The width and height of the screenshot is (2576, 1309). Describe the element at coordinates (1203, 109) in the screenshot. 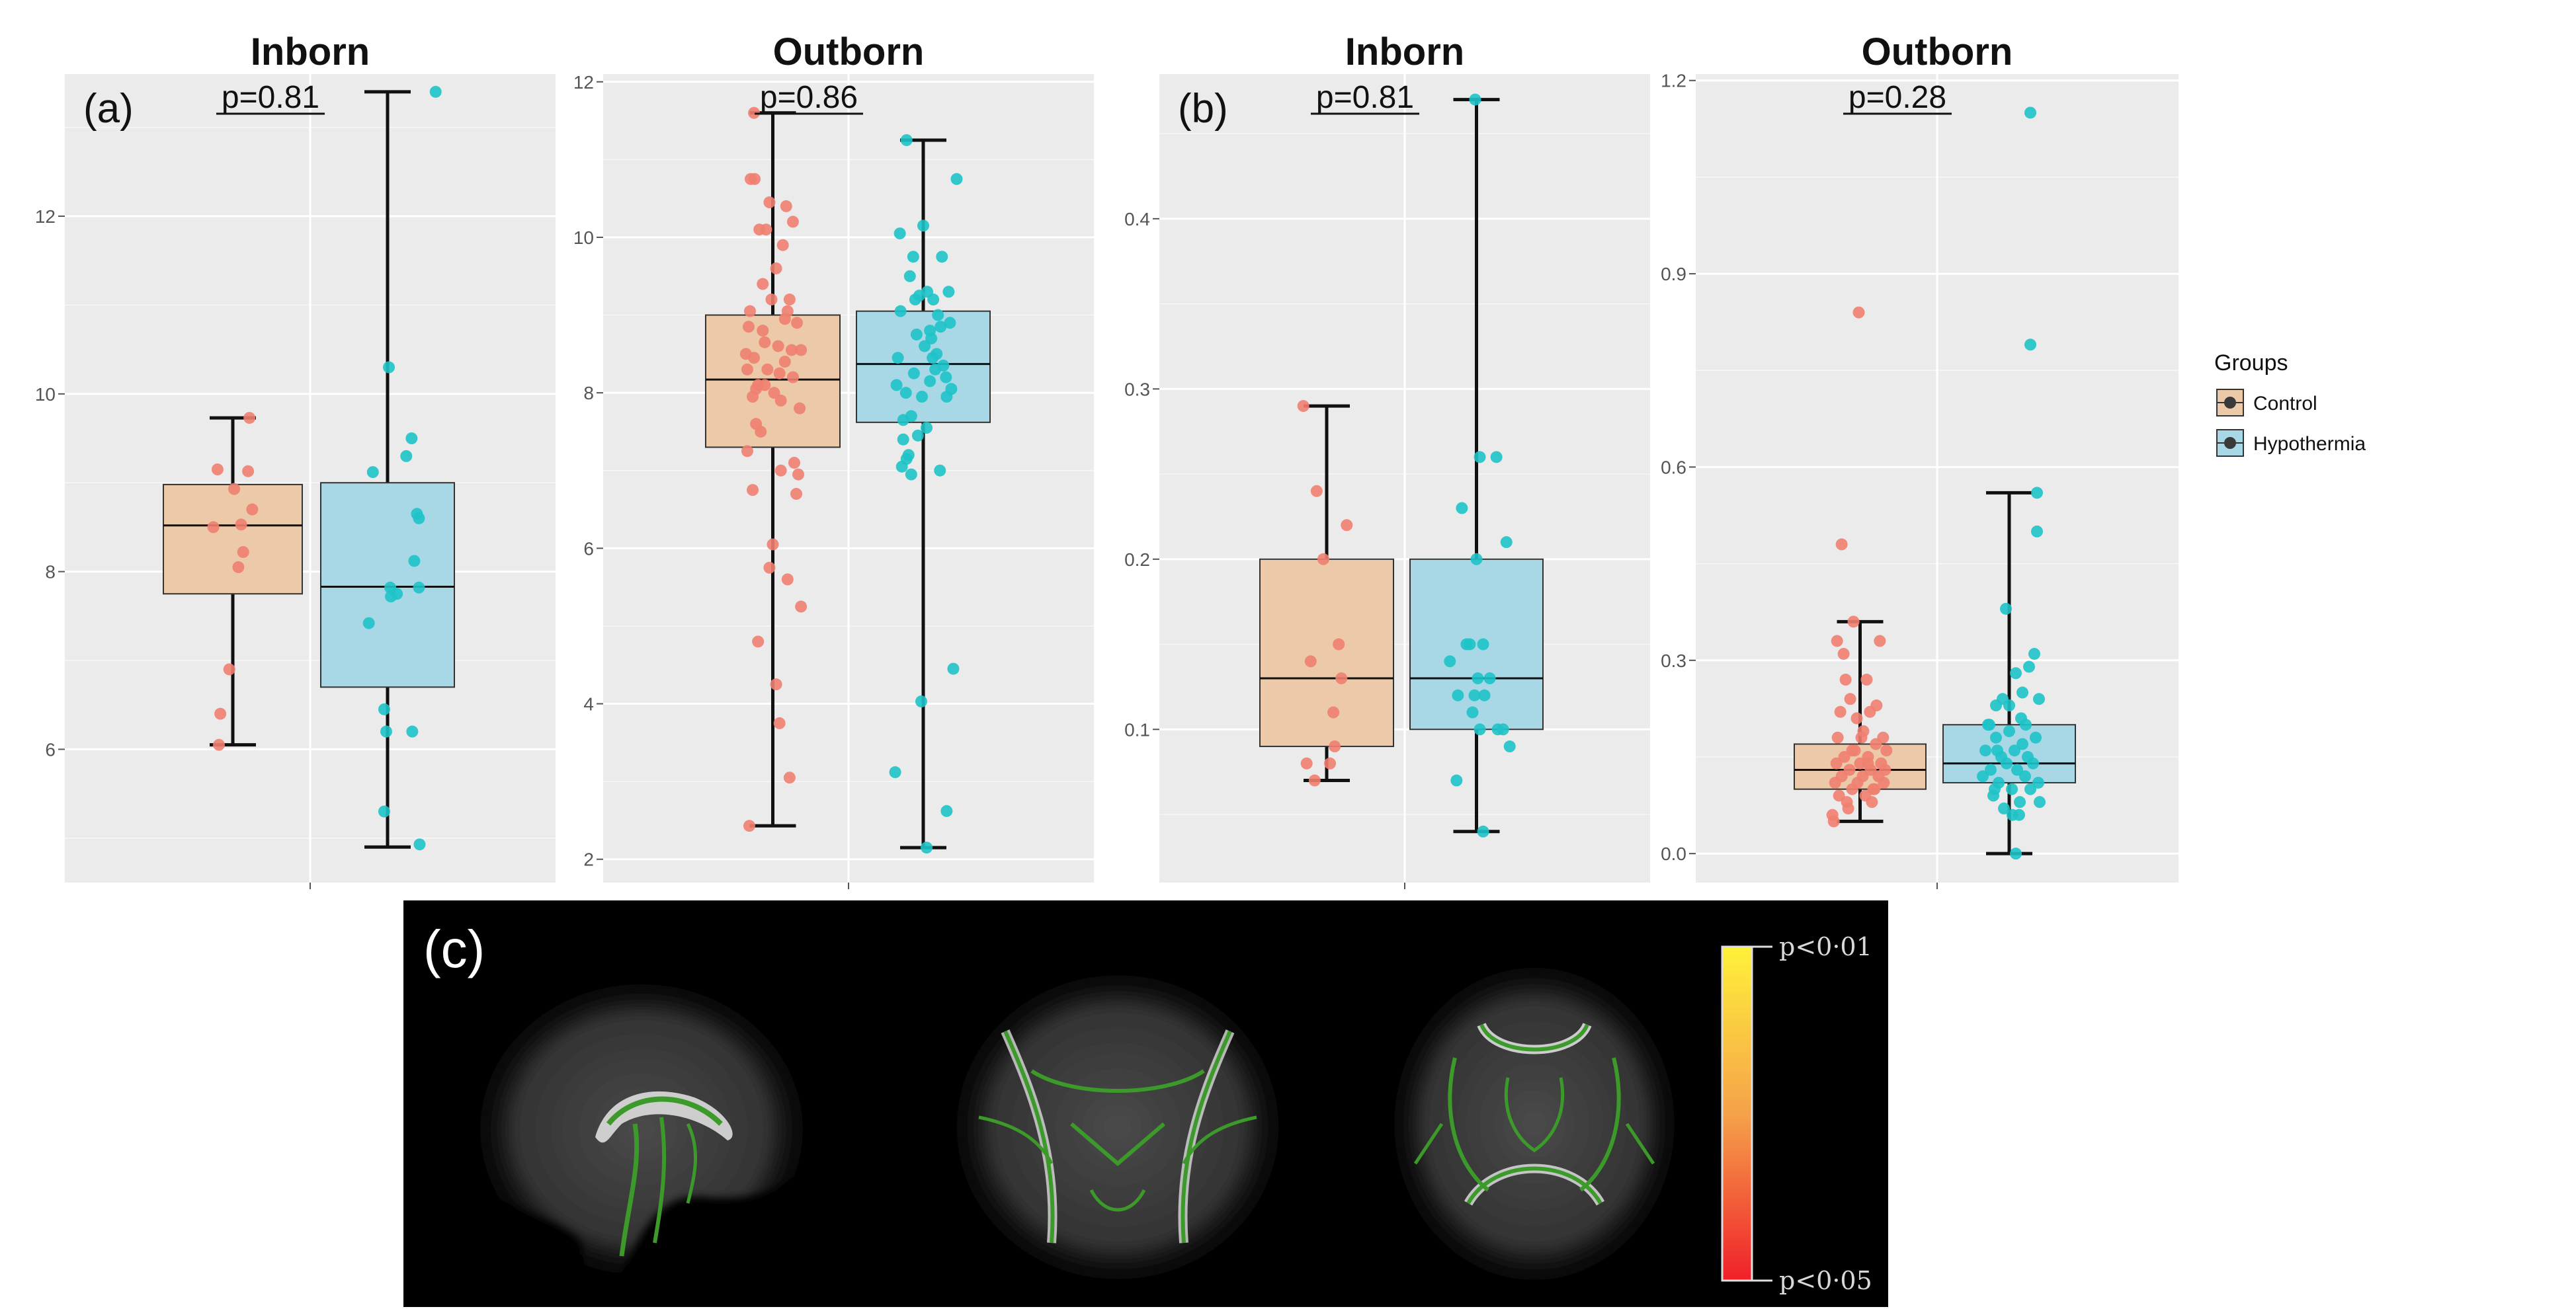

I see `panel-label: (b)` at that location.